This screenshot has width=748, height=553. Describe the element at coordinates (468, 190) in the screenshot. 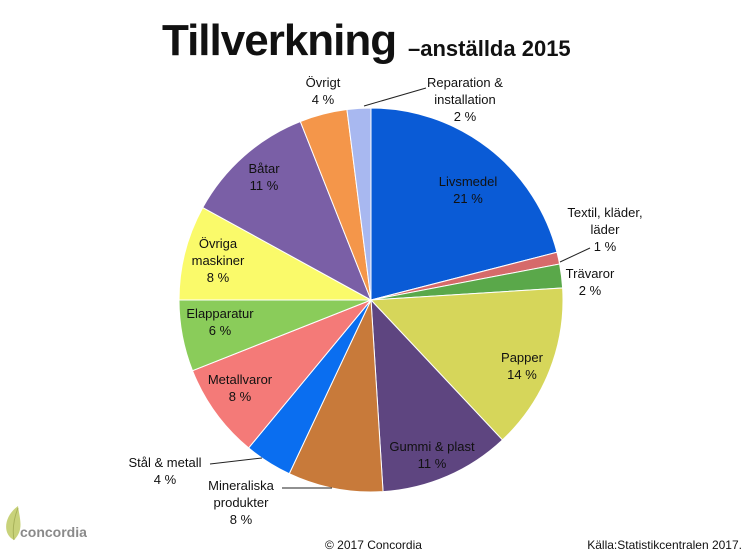

I see `slice-label: Livsmedel 21 %` at that location.